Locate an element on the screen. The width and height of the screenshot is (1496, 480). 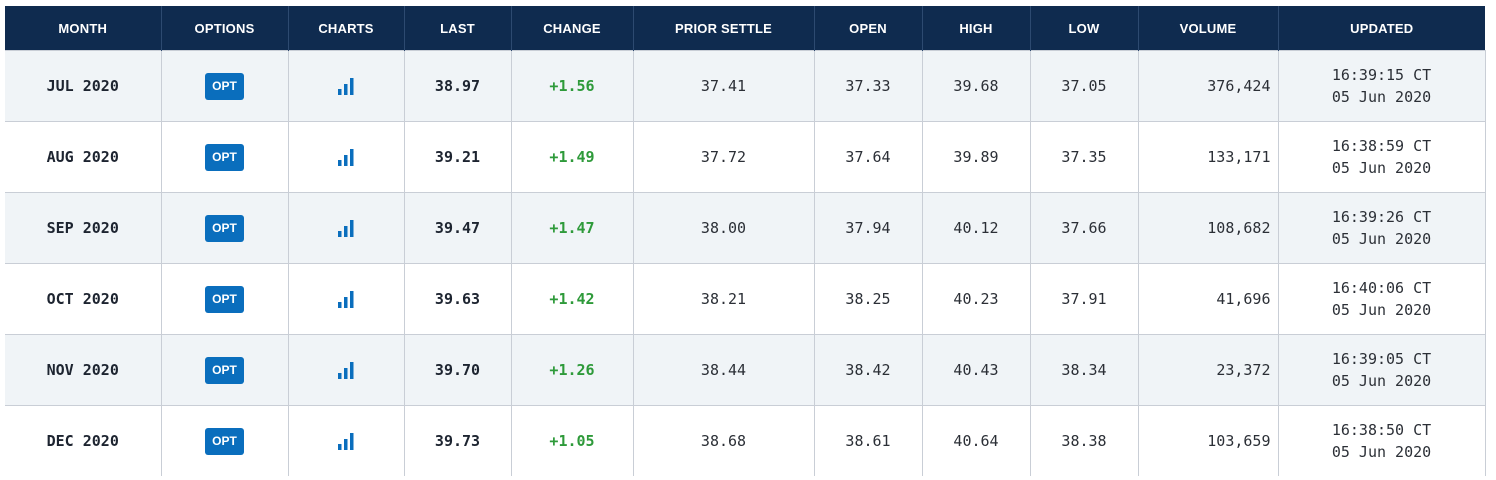
low-cell: 37.05 is located at coordinates (1084, 86).